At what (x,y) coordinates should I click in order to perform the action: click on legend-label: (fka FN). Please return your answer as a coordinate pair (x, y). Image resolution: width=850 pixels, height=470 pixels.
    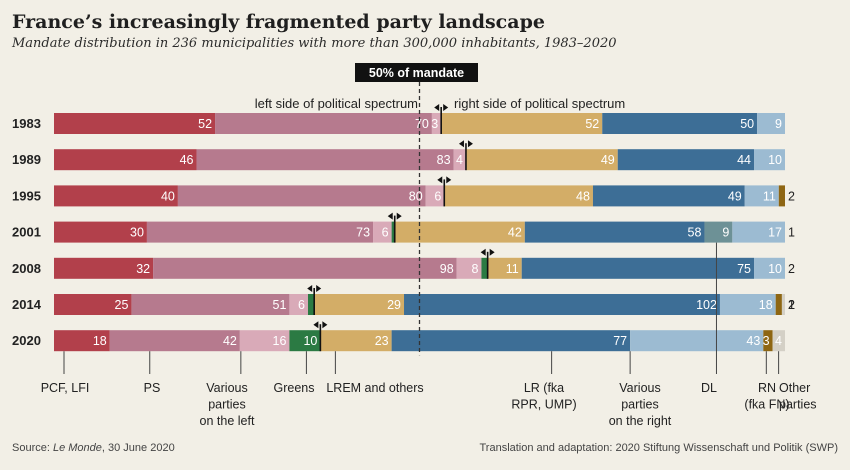
    Looking at the image, I should click on (766, 405).